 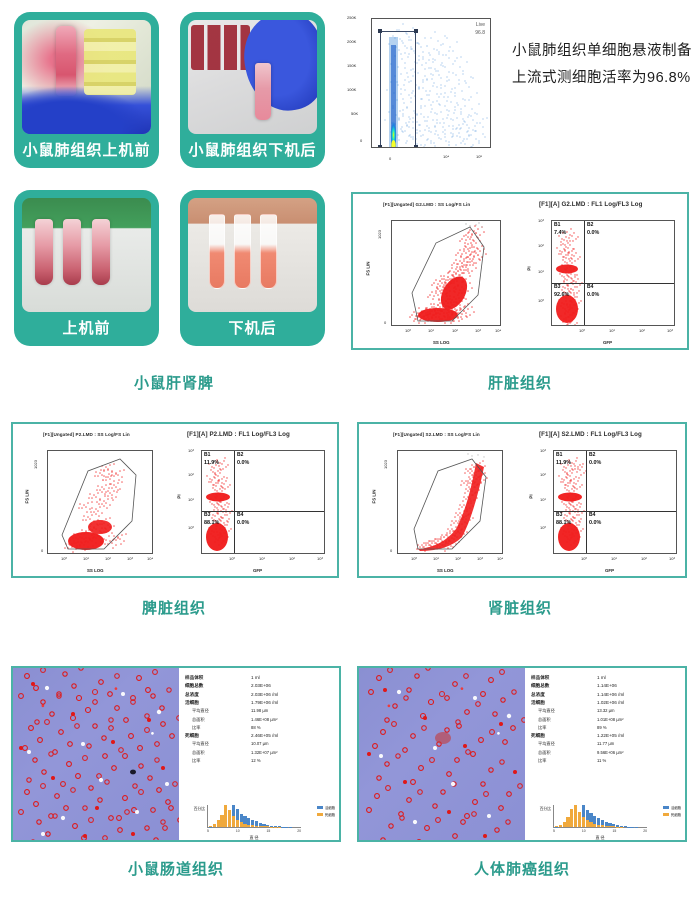 What do you see at coordinates (569, 276) in the screenshot?
I see `liver-quad-svg` at bounding box center [569, 276].